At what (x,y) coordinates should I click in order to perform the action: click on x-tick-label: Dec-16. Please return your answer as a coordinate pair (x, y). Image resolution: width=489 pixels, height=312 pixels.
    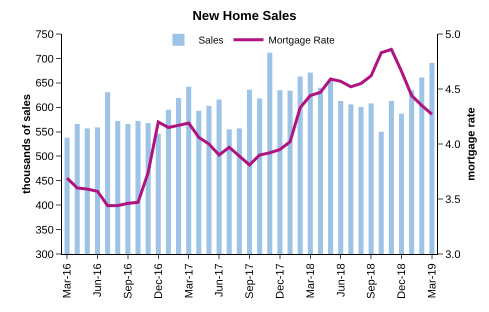
    Looking at the image, I should click on (158, 281).